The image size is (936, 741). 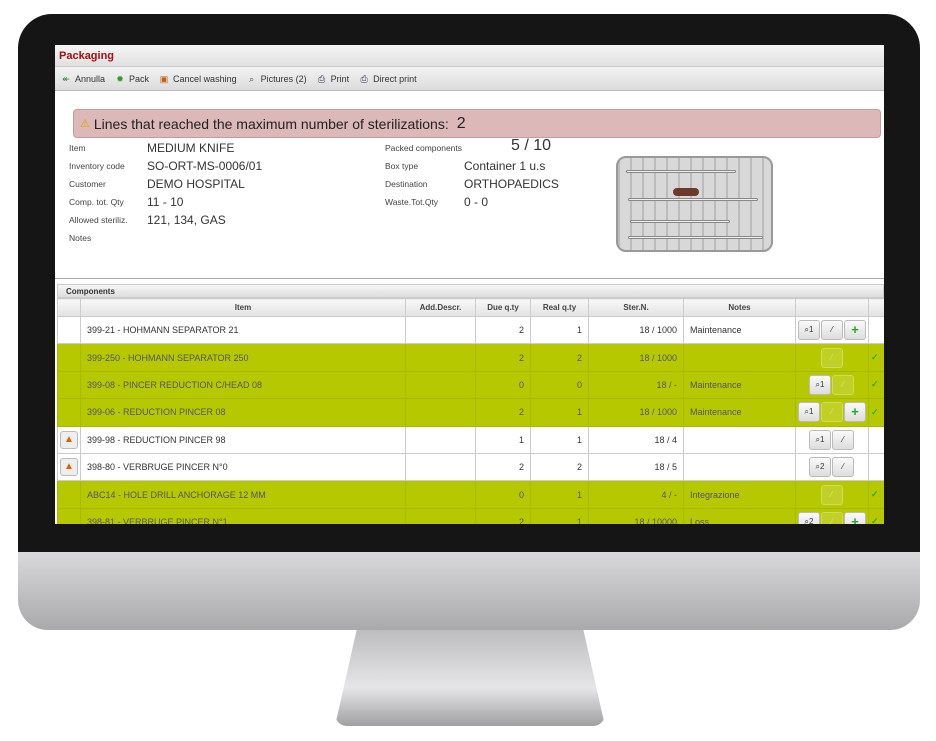 What do you see at coordinates (470, 439) in the screenshot?
I see `table-row: ▲ 399-98 - REDUCTION PINCER 98 1 1 18 / 4 ⌕1 ⁄` at bounding box center [470, 439].